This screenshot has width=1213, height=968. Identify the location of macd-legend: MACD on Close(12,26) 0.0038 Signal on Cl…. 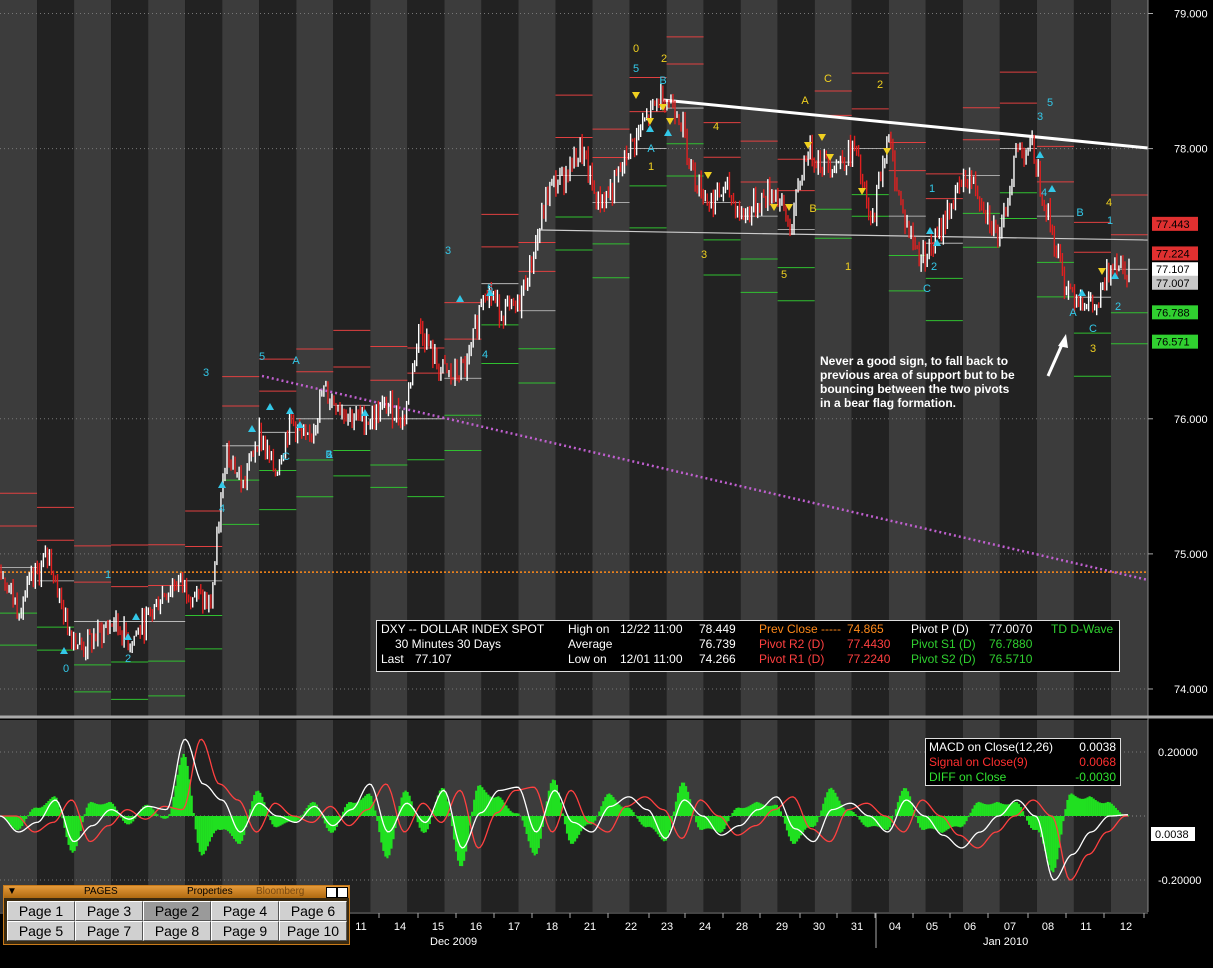
(1023, 762).